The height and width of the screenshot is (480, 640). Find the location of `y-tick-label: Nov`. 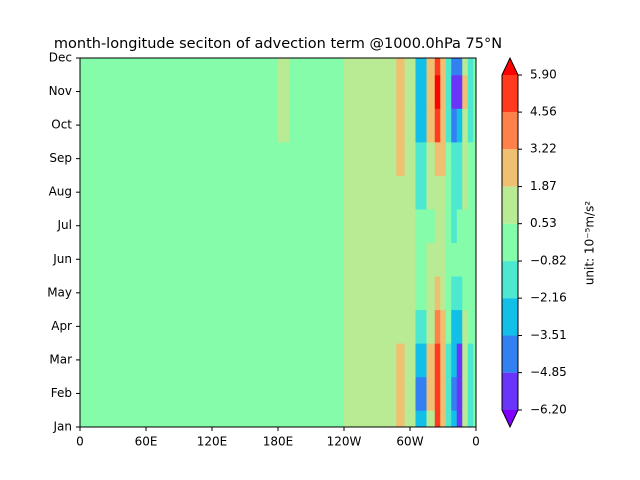

y-tick-label: Nov is located at coordinates (60, 91).